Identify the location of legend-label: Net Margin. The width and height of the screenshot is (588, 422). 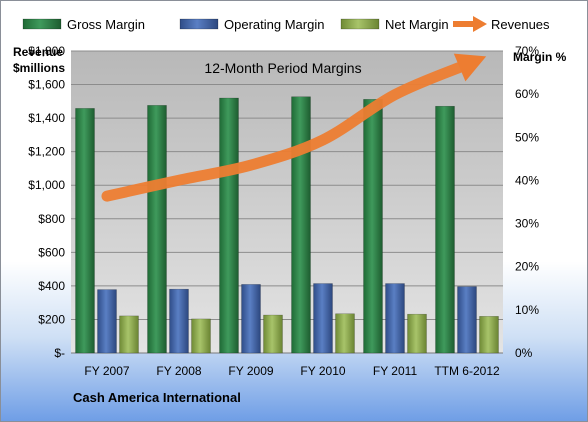
(417, 24).